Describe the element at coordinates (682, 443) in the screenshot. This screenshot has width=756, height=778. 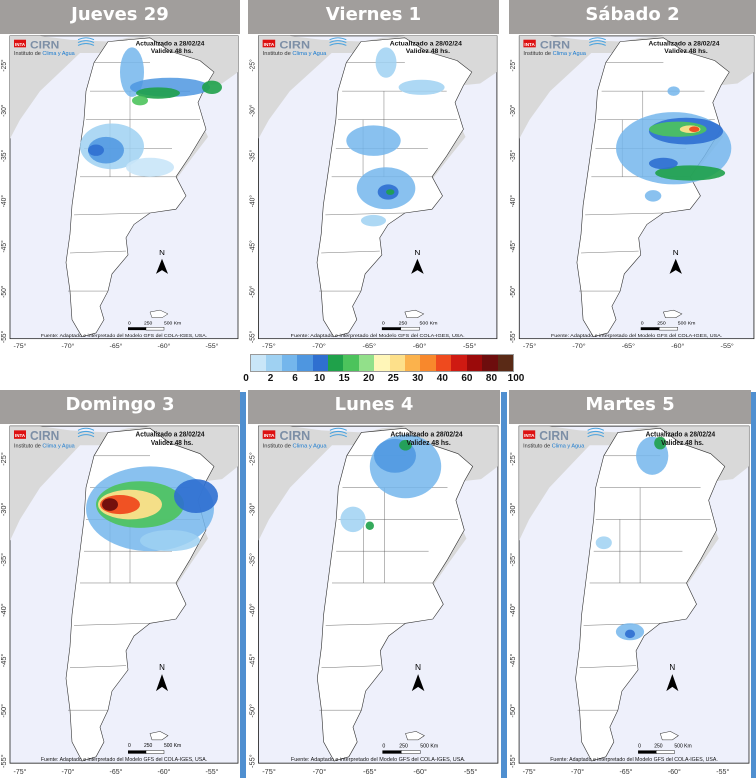
I see `validity: Validez 48 hs.` at that location.